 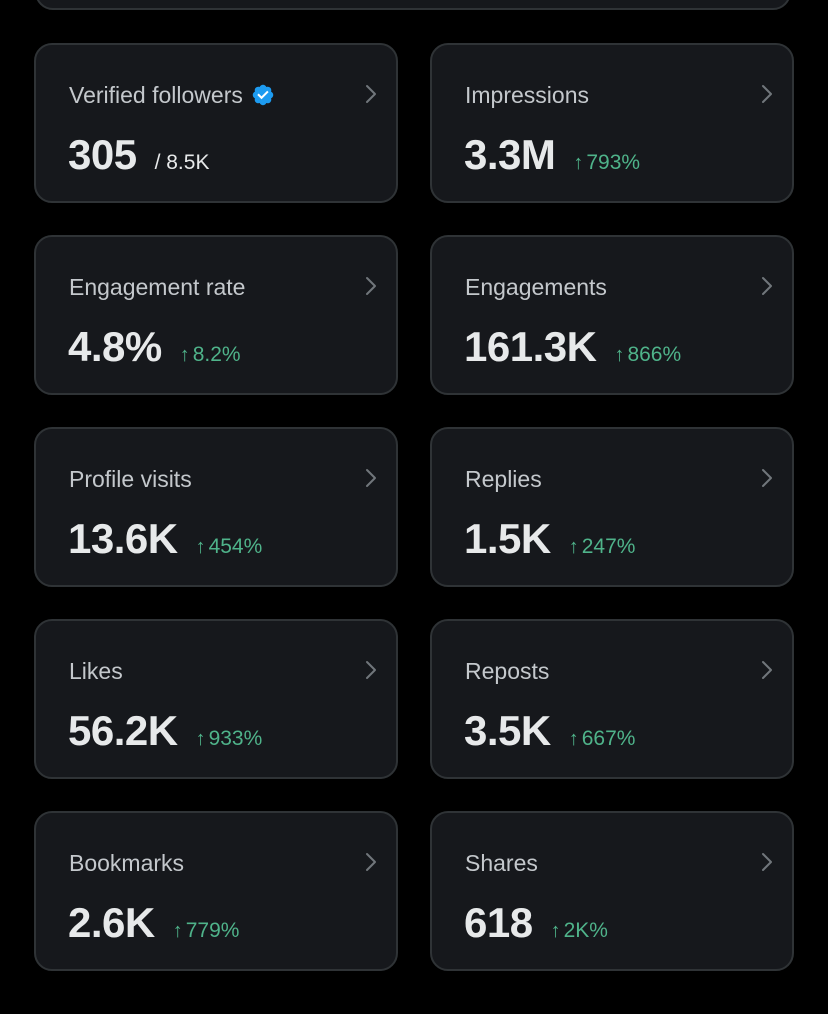 What do you see at coordinates (608, 546) in the screenshot?
I see `metric-change-value: 247%` at bounding box center [608, 546].